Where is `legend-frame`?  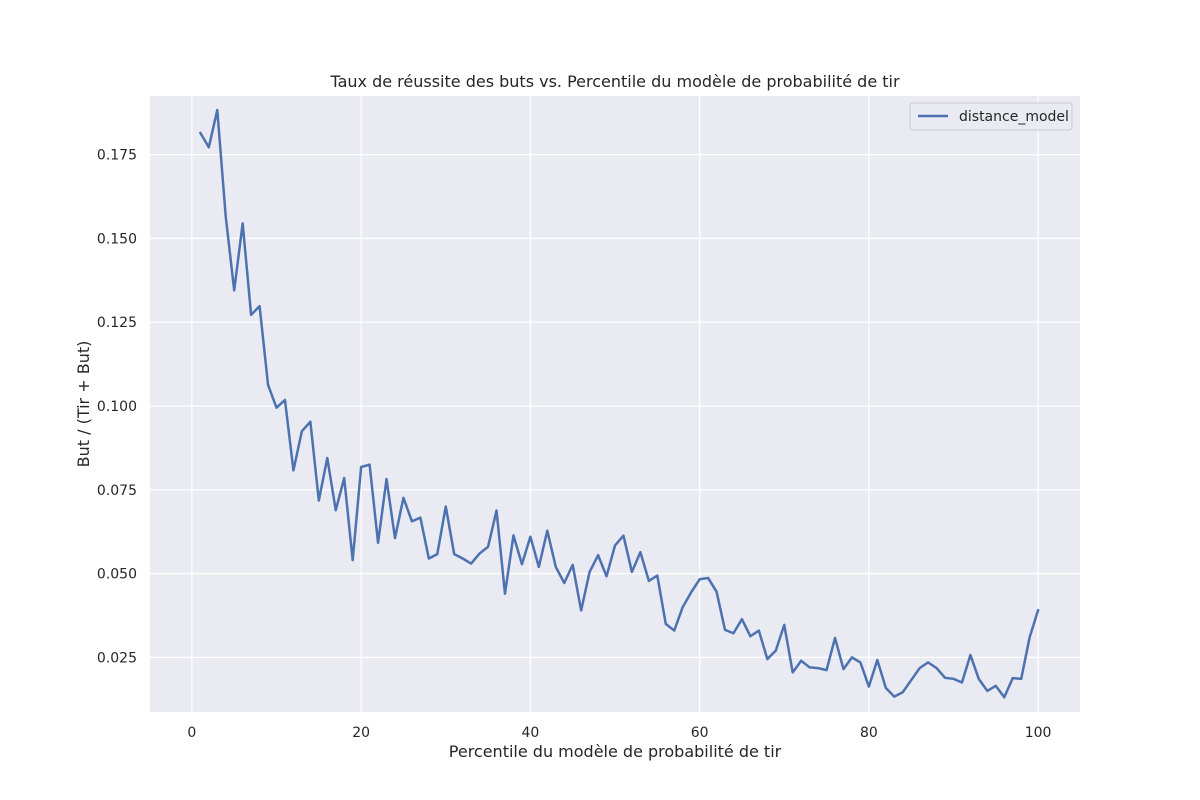
legend-frame is located at coordinates (991, 116).